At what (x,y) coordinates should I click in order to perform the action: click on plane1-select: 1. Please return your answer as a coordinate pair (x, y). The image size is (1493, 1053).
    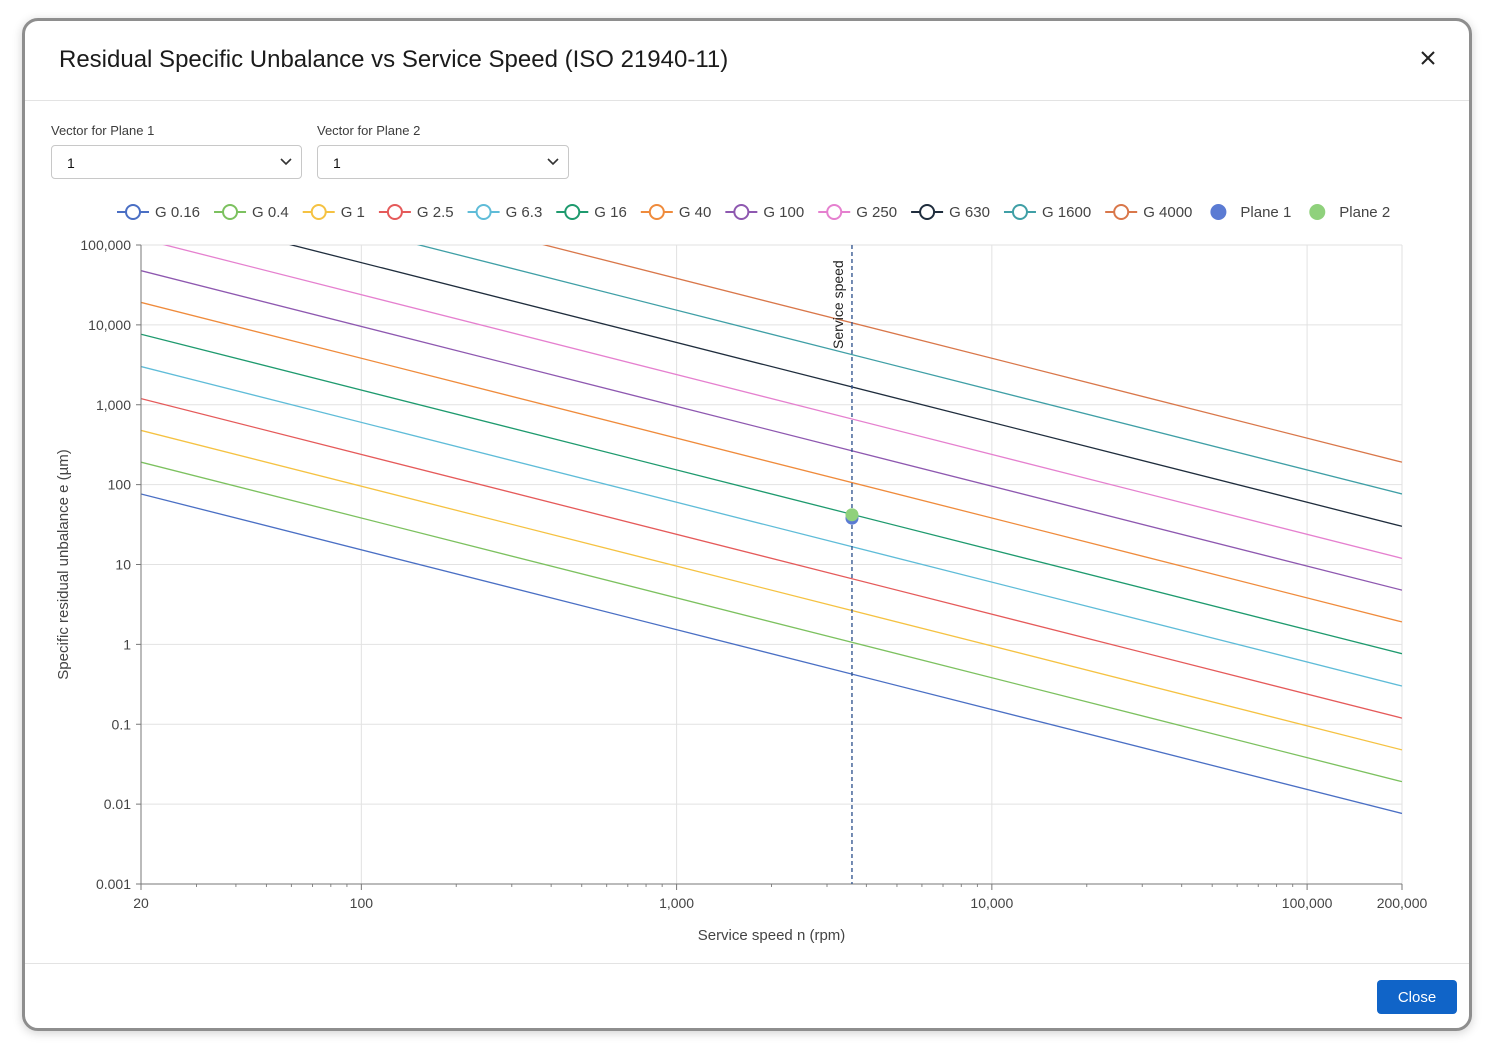
    Looking at the image, I should click on (176, 162).